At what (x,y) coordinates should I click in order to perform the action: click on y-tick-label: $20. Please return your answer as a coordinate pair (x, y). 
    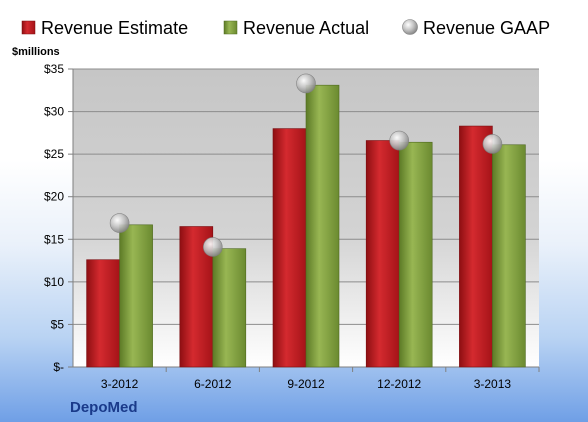
    Looking at the image, I should click on (54, 197).